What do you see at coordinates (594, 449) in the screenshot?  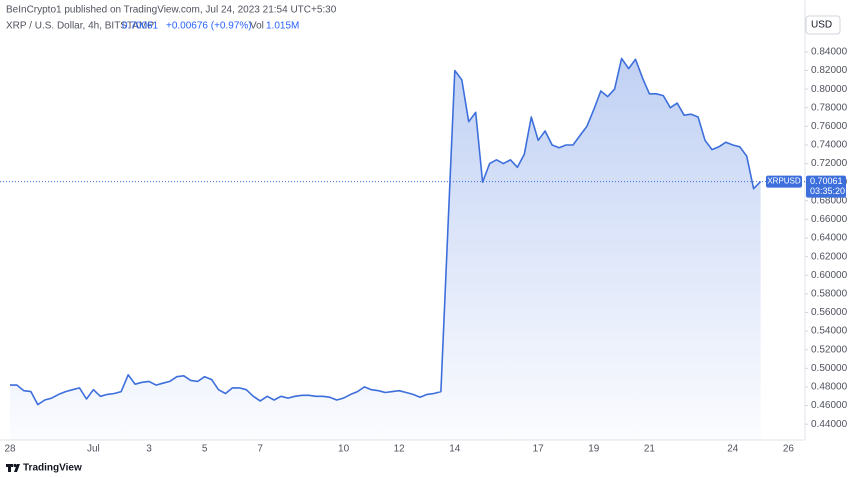 I see `x-tick-label: 19` at bounding box center [594, 449].